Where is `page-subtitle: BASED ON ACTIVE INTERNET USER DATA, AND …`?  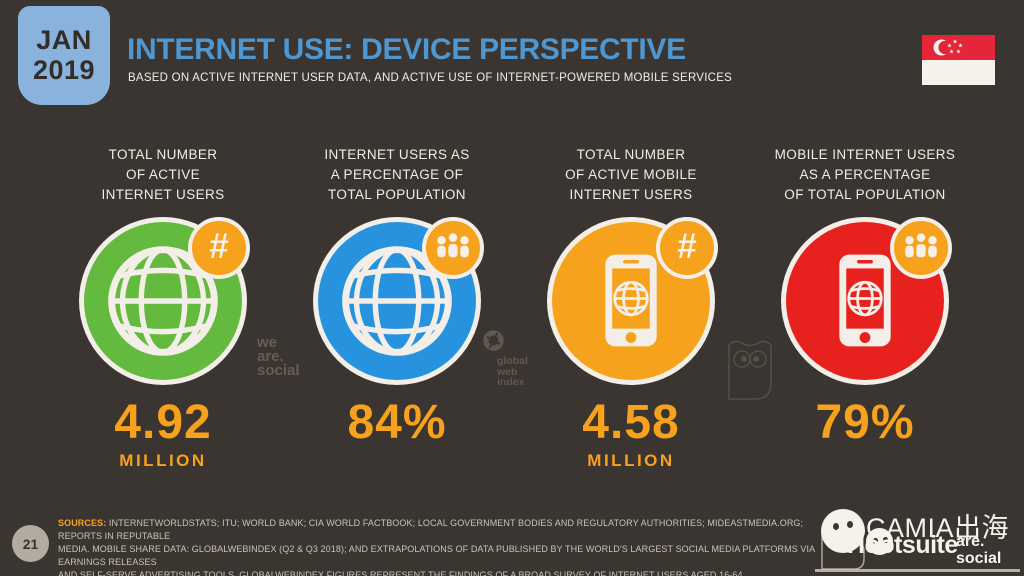 page-subtitle: BASED ON ACTIVE INTERNET USER DATA, AND … is located at coordinates (430, 78).